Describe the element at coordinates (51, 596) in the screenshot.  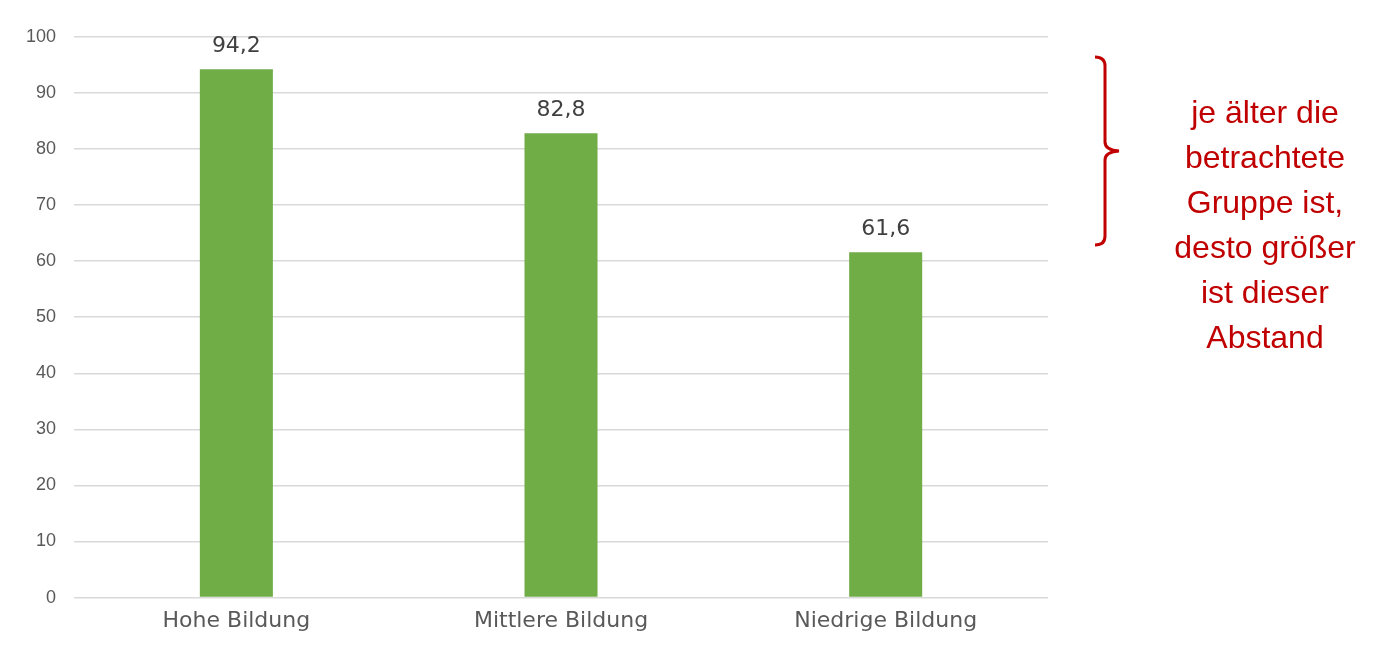
I see `y-tick-label: 0` at that location.